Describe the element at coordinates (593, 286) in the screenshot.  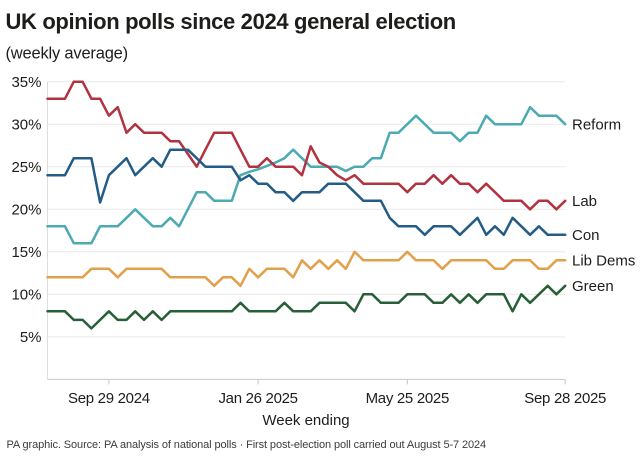
I see `svg-text: Green` at that location.